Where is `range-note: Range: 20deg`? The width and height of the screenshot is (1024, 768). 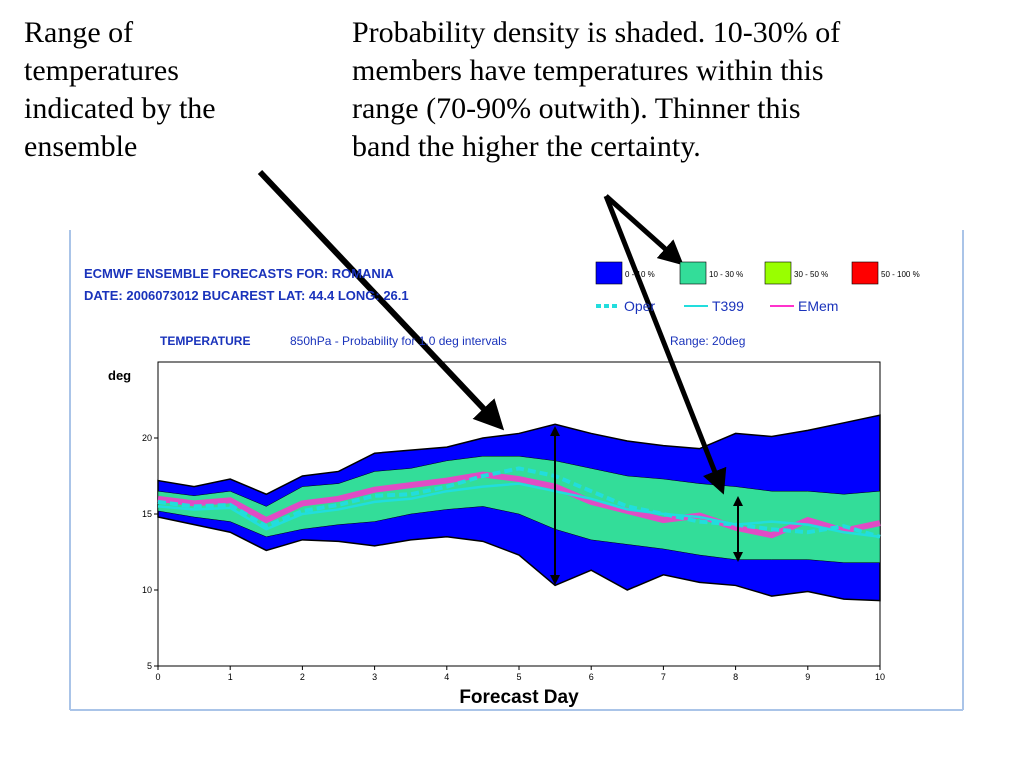 range-note: Range: 20deg is located at coordinates (707, 341).